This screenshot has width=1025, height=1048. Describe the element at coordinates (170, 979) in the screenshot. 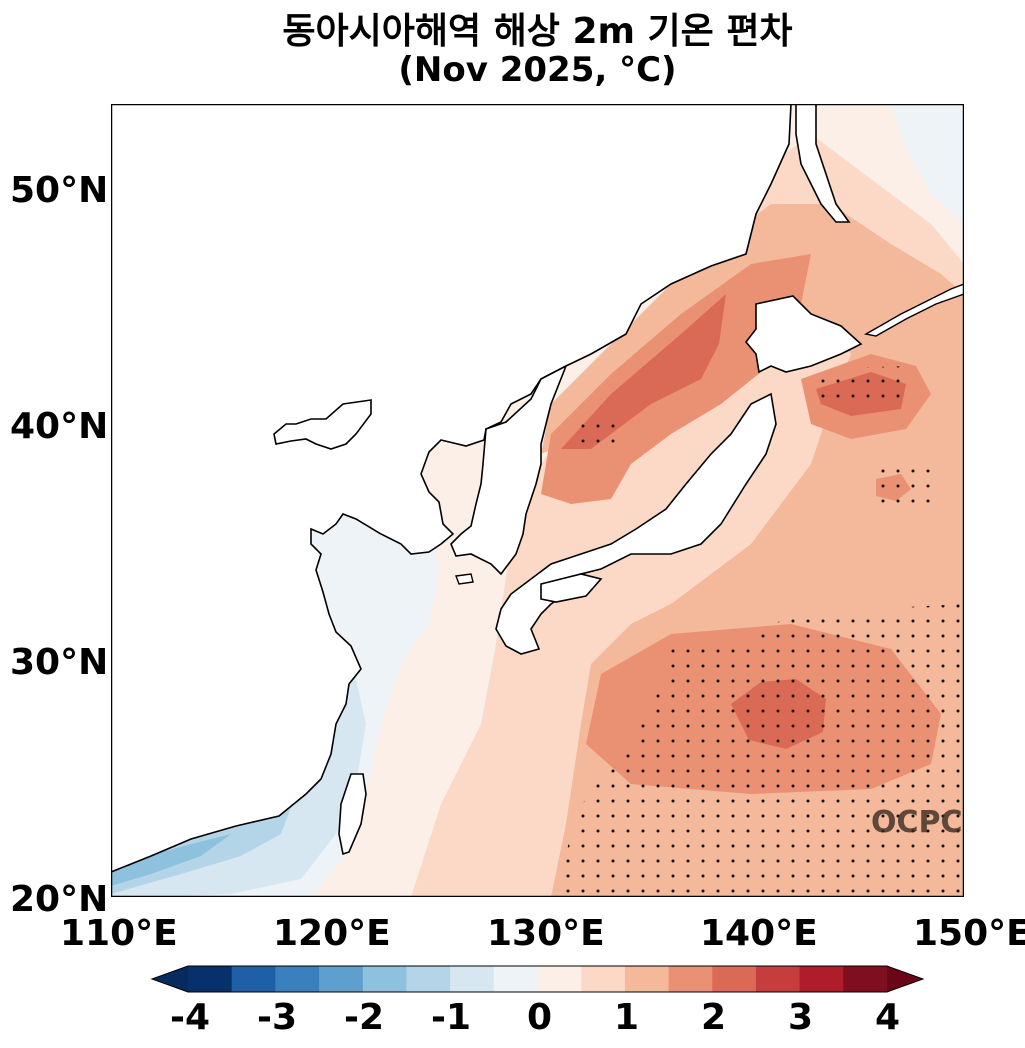

I see `colorbar-extend-under` at that location.